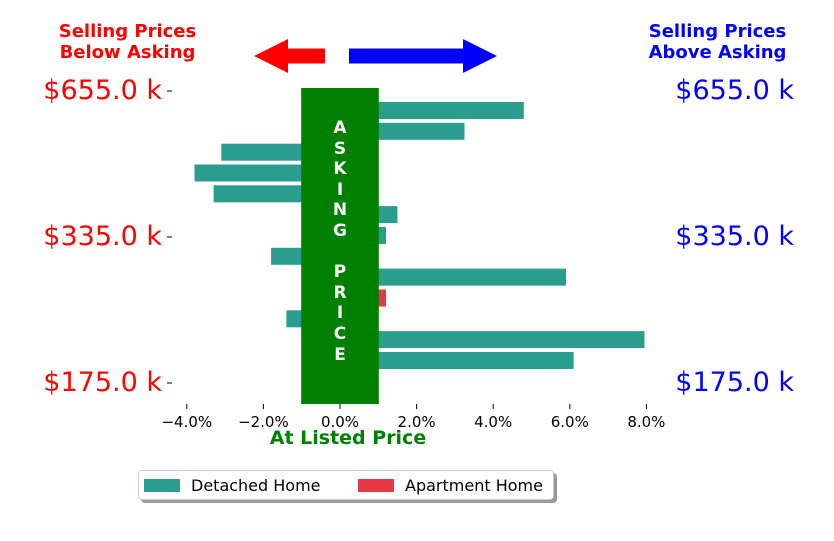 The height and width of the screenshot is (541, 834). I want to click on header-above-asking: Selling Prices Above Asking, so click(717, 42).